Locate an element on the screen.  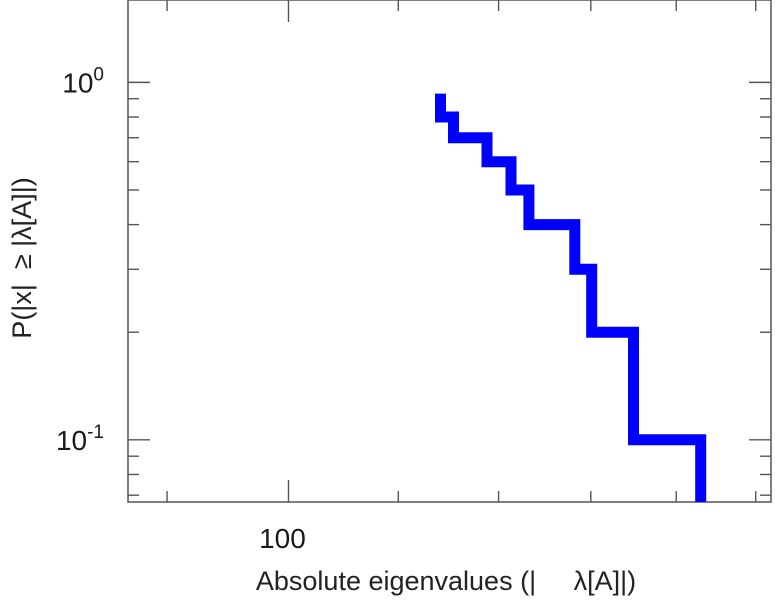
y-tick-label: 10⁻¹ is located at coordinates (80, 439).